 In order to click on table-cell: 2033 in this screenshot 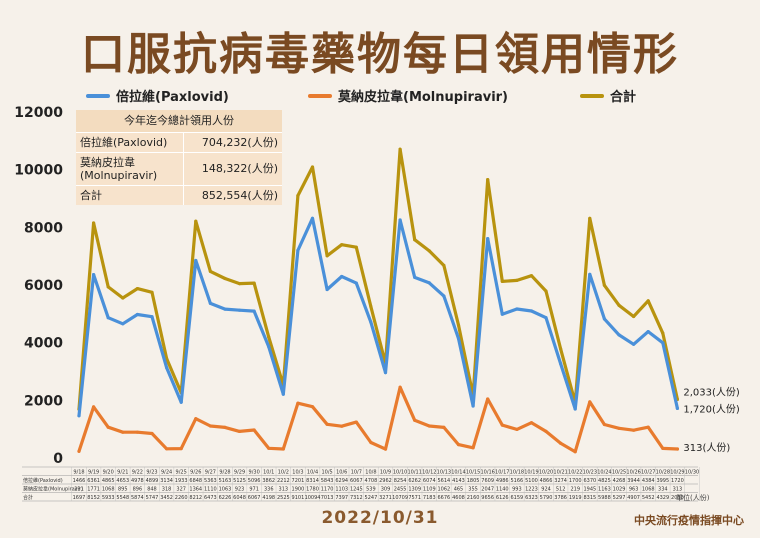, I will do `click(677, 498)`.